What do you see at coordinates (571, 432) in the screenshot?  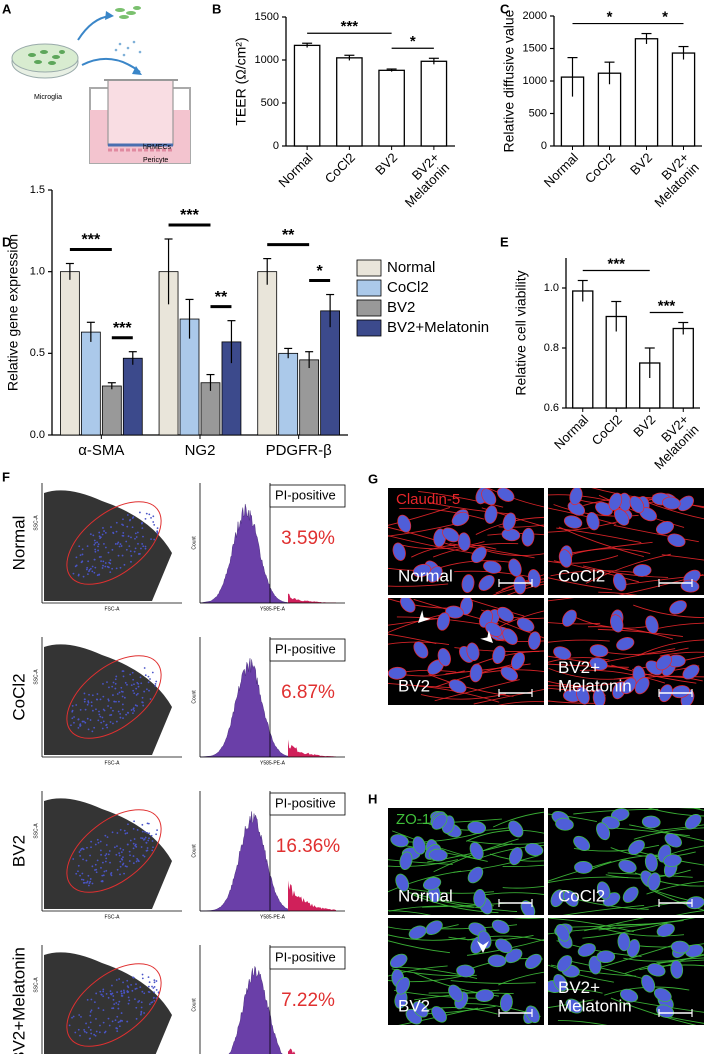 I see `x-tick-label: Normal` at bounding box center [571, 432].